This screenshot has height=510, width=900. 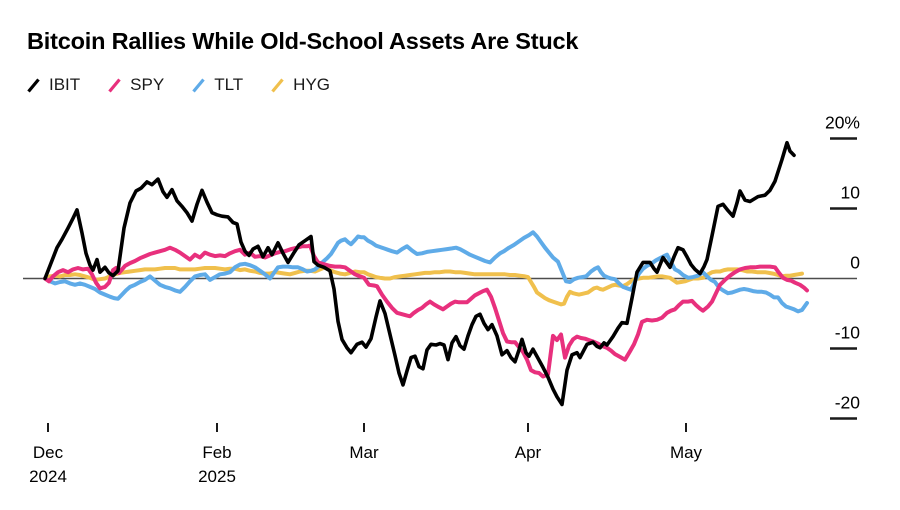 I want to click on tlt-slash-icon, so click(x=198, y=85).